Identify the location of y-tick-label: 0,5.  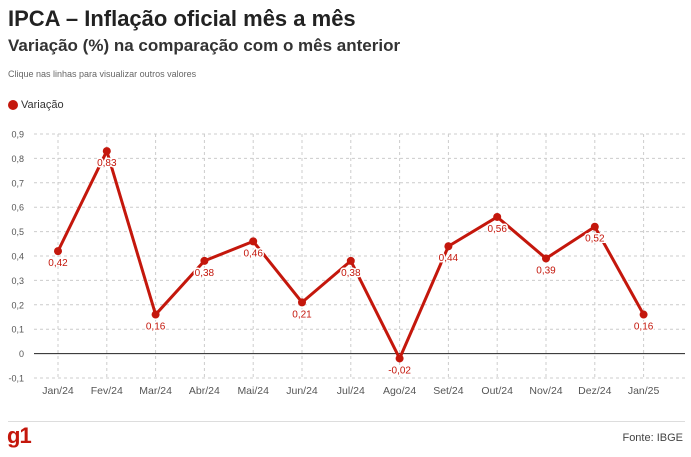
(17, 232).